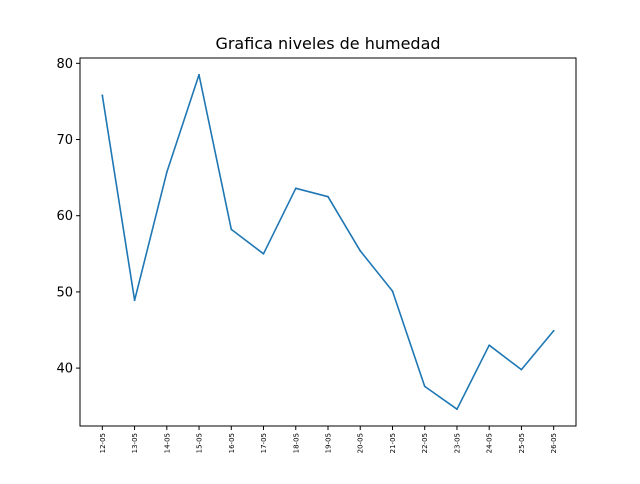 This screenshot has width=640, height=484. Describe the element at coordinates (425, 443) in the screenshot. I see `x-tick-label: 22-05` at that location.